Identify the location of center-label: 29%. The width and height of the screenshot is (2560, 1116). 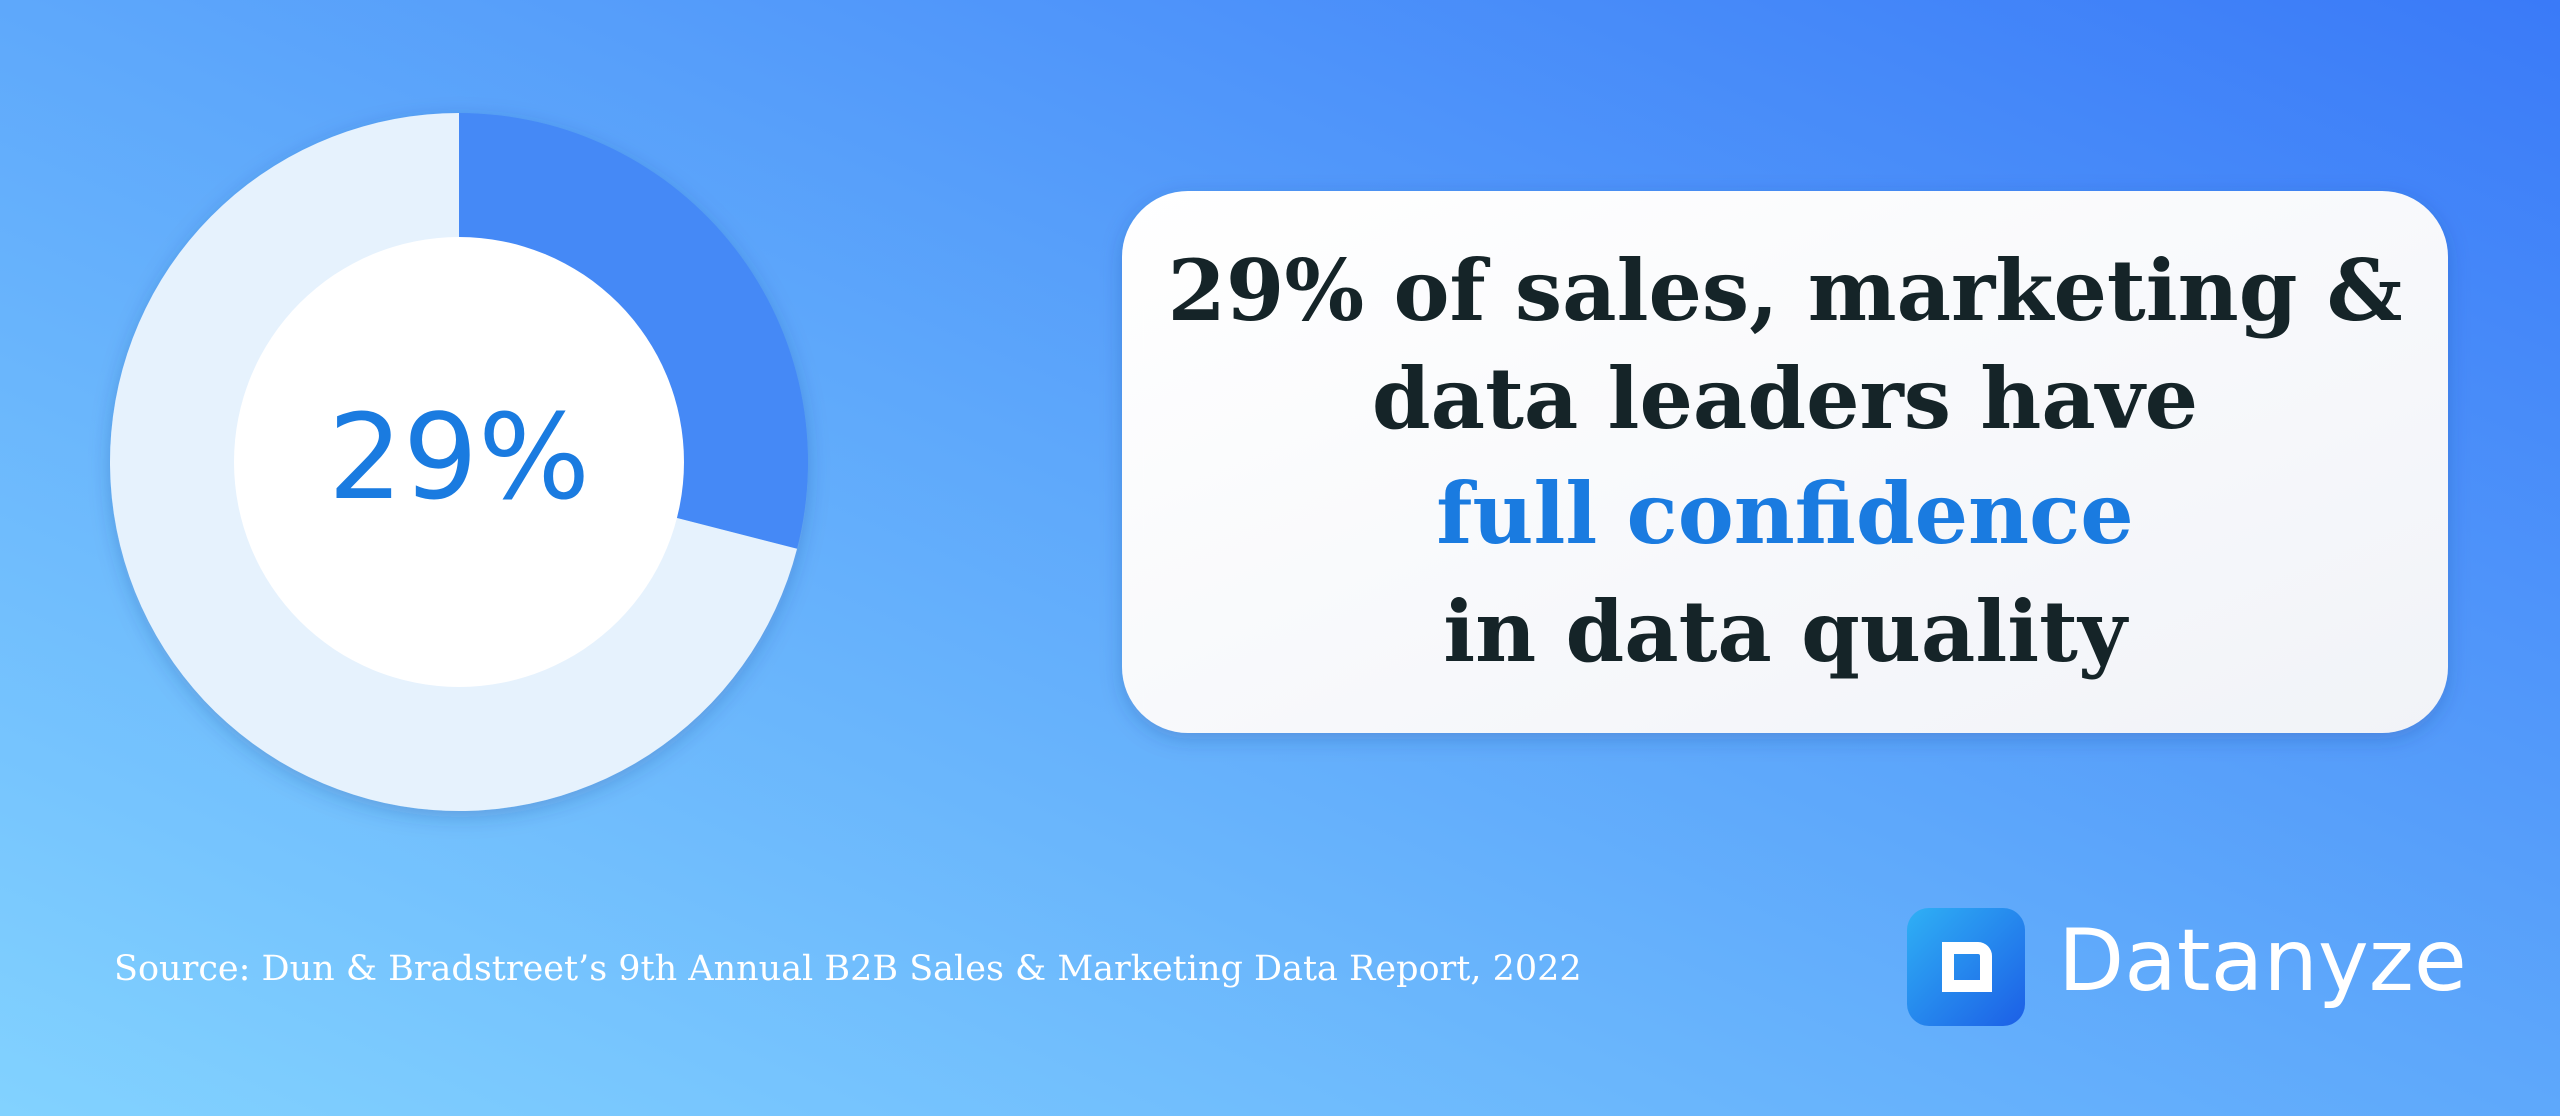
(459, 457).